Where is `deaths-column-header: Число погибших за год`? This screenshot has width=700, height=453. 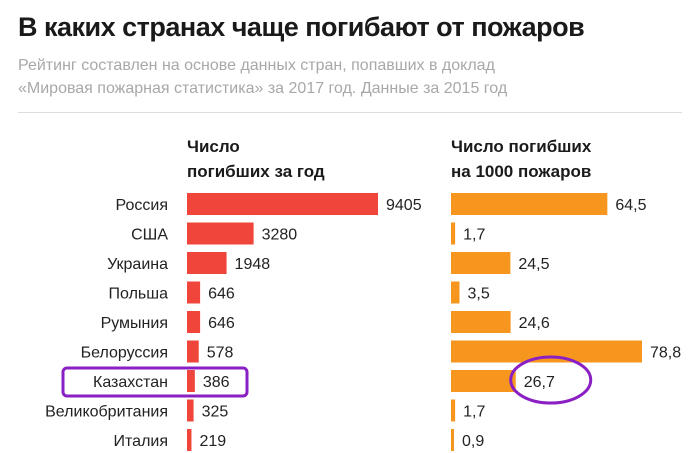 deaths-column-header: Число погибших за год is located at coordinates (256, 159).